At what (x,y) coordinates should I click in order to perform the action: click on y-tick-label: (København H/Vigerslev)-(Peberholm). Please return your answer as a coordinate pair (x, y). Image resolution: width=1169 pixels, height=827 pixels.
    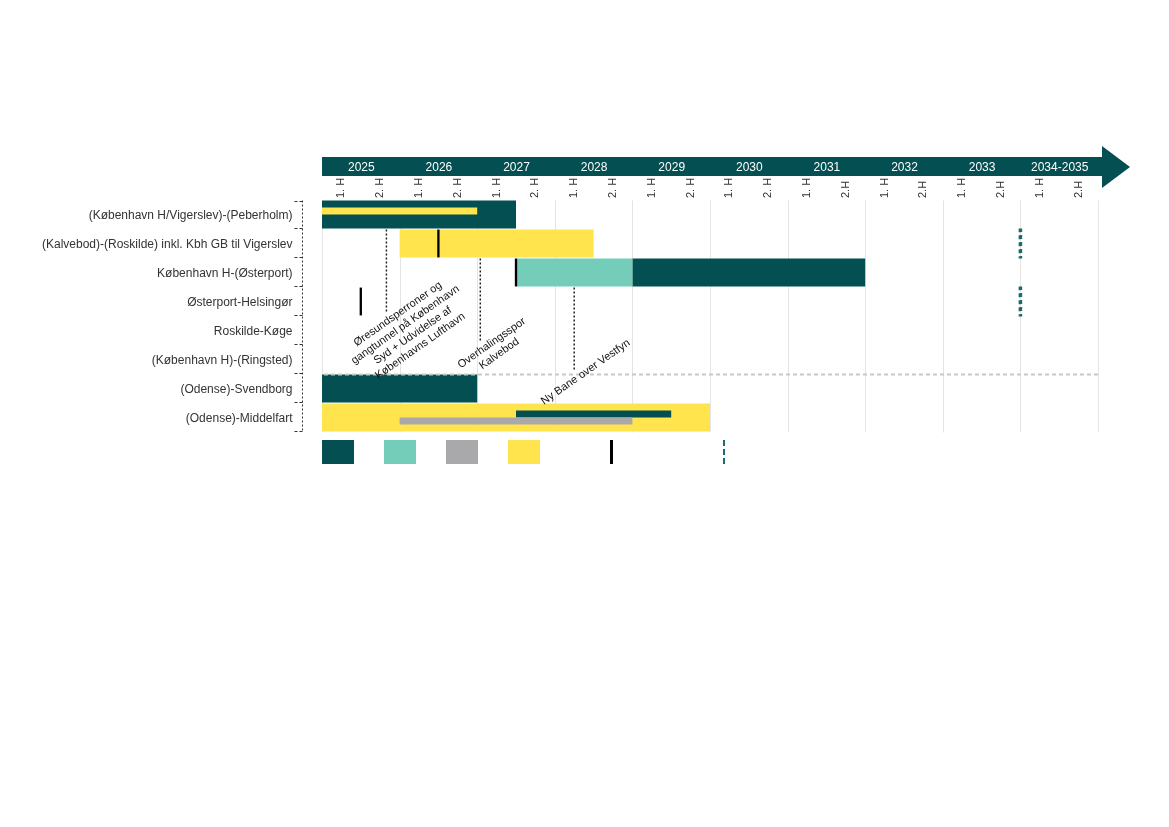
    Looking at the image, I should click on (190, 215).